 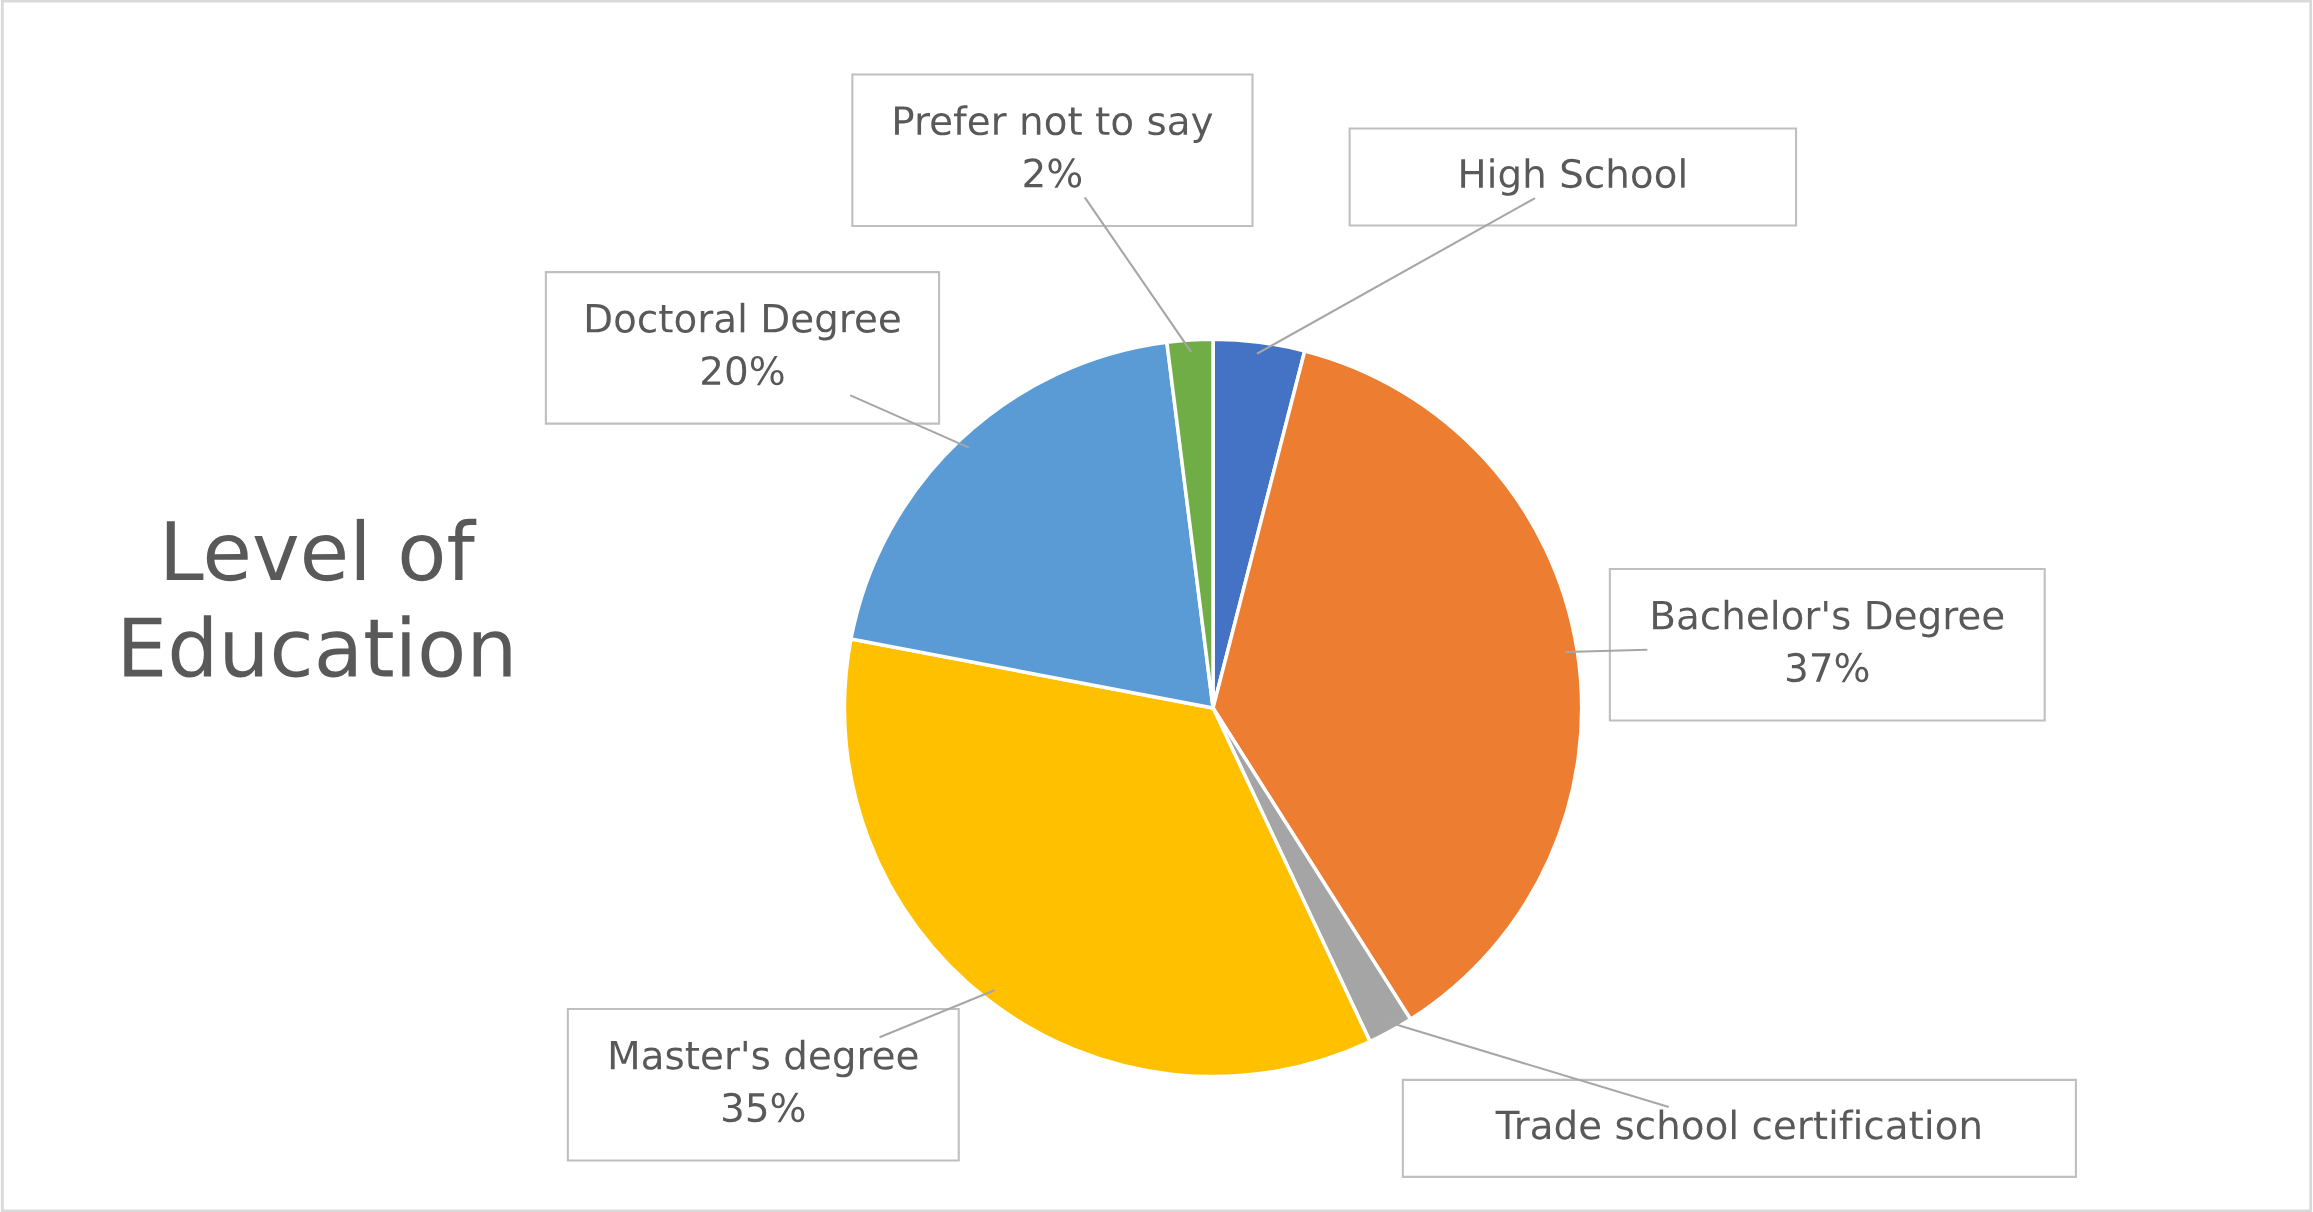 I want to click on slice-label: Trade school certification, so click(x=1737, y=1124).